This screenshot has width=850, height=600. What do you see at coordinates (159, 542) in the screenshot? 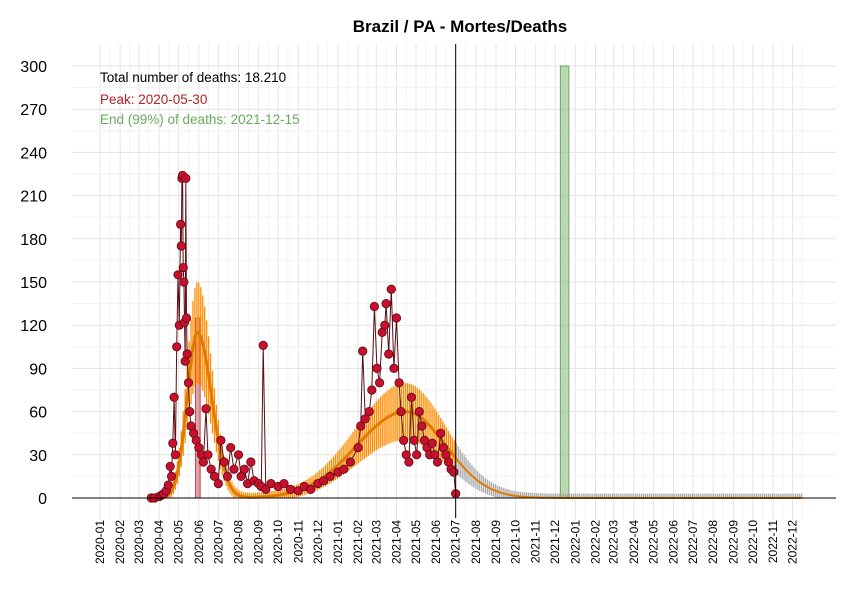
I see `x-tick-label: 2020-04` at bounding box center [159, 542].